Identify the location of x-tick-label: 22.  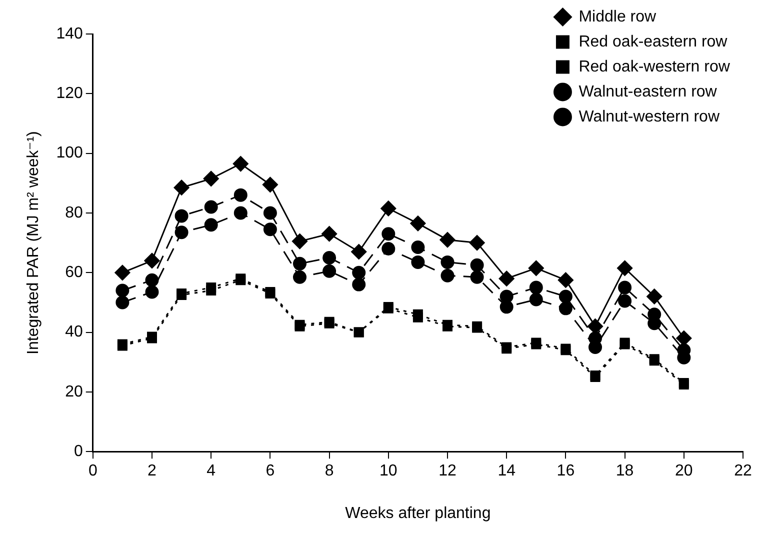
(743, 471).